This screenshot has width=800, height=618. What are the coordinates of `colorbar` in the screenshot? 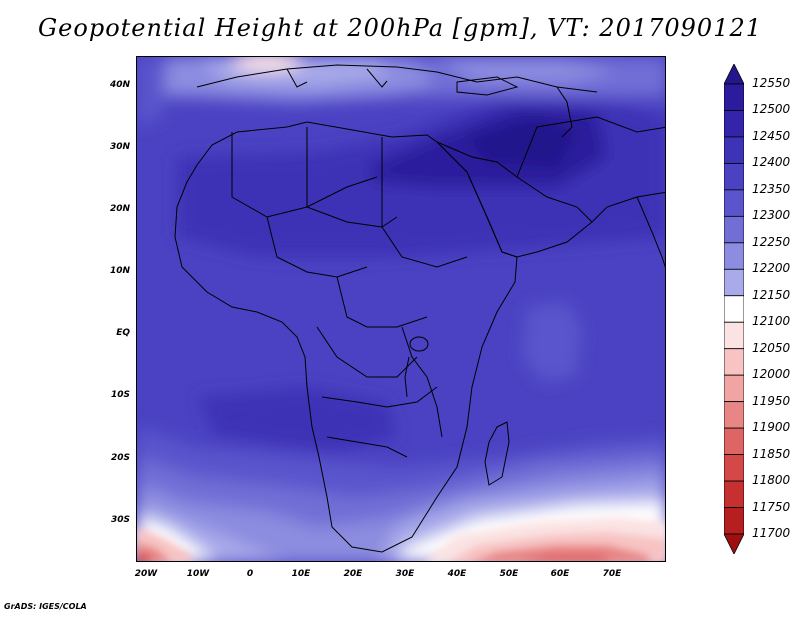 It's located at (734, 309).